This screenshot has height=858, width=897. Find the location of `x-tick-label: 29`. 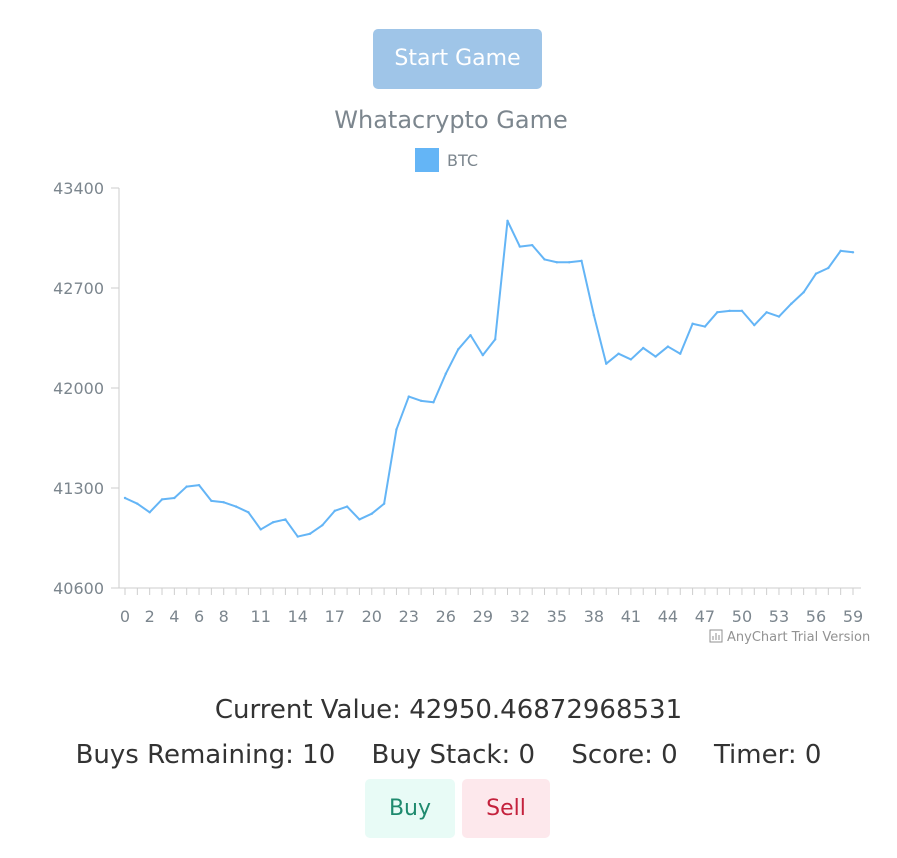

x-tick-label: 29 is located at coordinates (483, 616).